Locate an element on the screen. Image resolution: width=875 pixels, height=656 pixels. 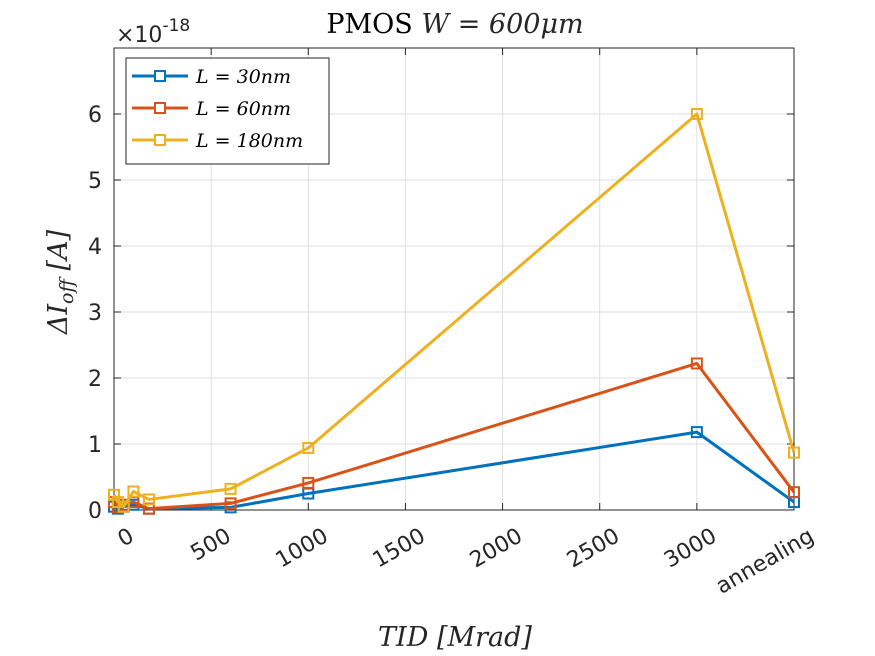
legend-entry: L = 180nm is located at coordinates (249, 141).